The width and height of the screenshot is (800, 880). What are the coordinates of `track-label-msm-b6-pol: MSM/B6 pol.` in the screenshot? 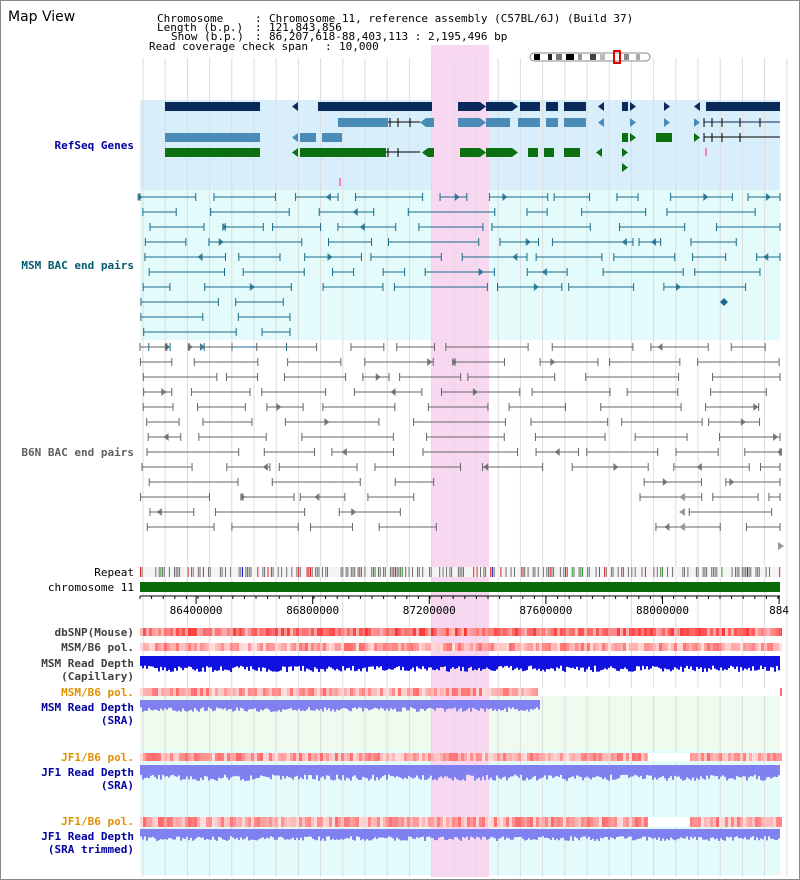 It's located at (97, 647).